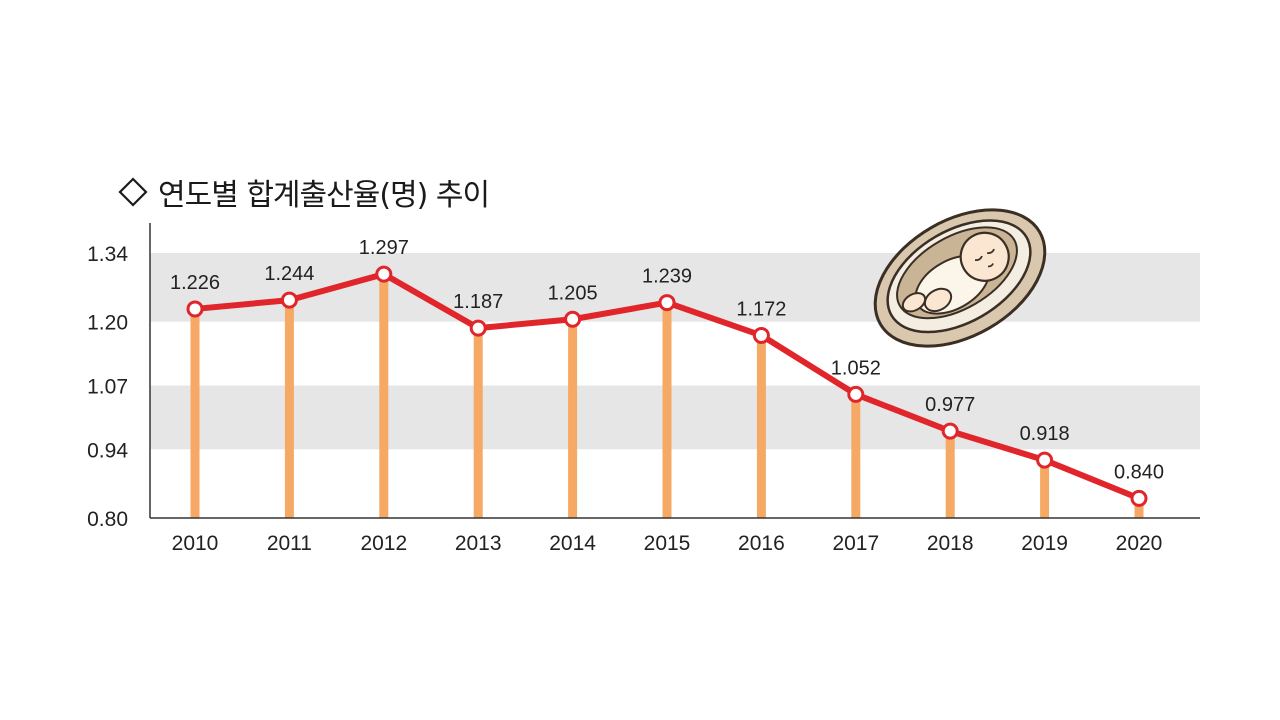 This screenshot has width=1280, height=720. Describe the element at coordinates (667, 277) in the screenshot. I see `data-label: 1.239` at that location.